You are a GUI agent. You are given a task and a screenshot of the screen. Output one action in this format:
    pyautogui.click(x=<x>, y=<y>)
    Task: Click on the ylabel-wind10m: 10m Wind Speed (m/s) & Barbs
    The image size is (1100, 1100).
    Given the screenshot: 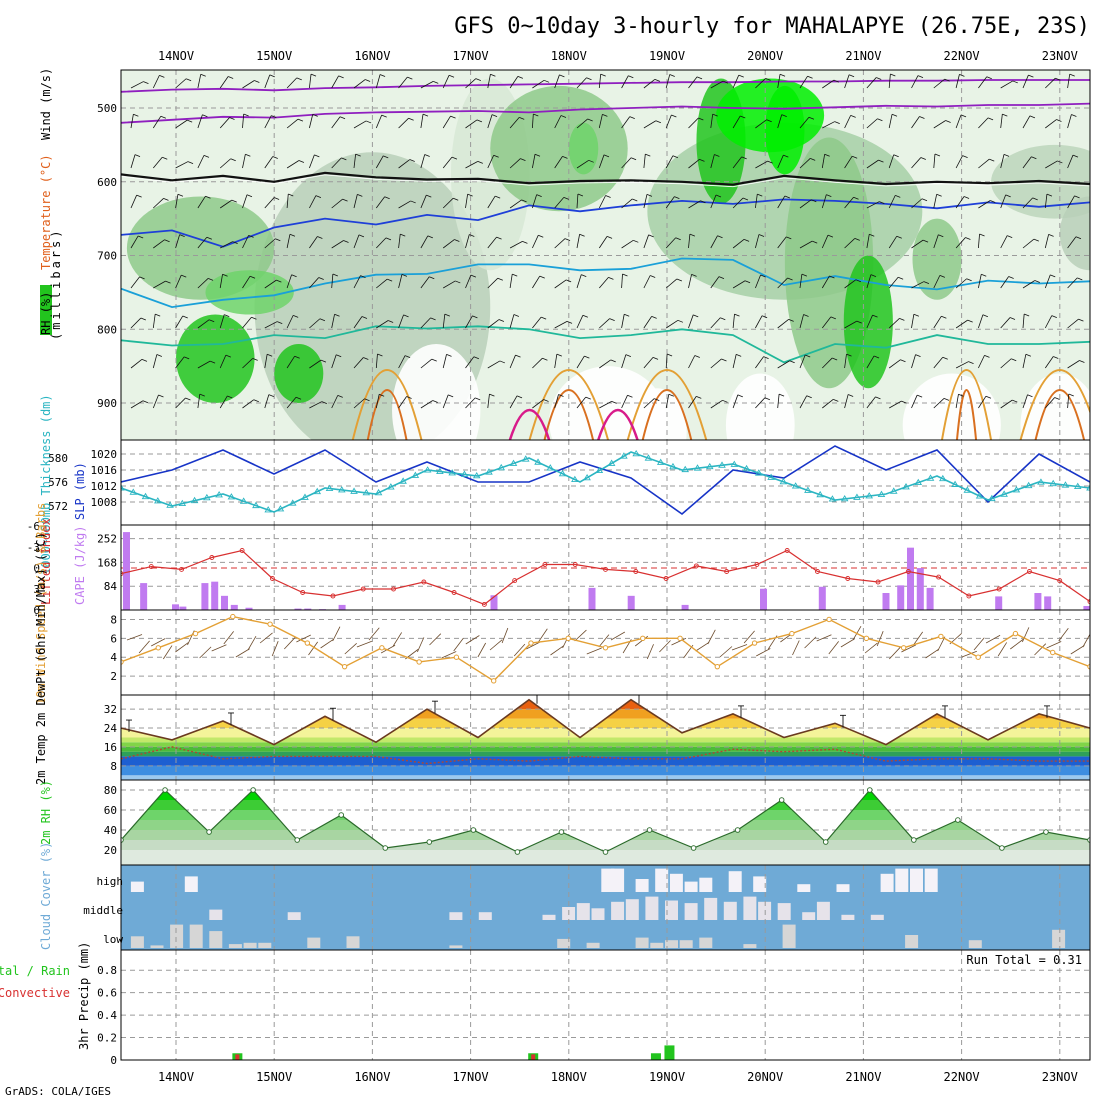 What is the action you would take?
    pyautogui.click(x=41, y=604)
    